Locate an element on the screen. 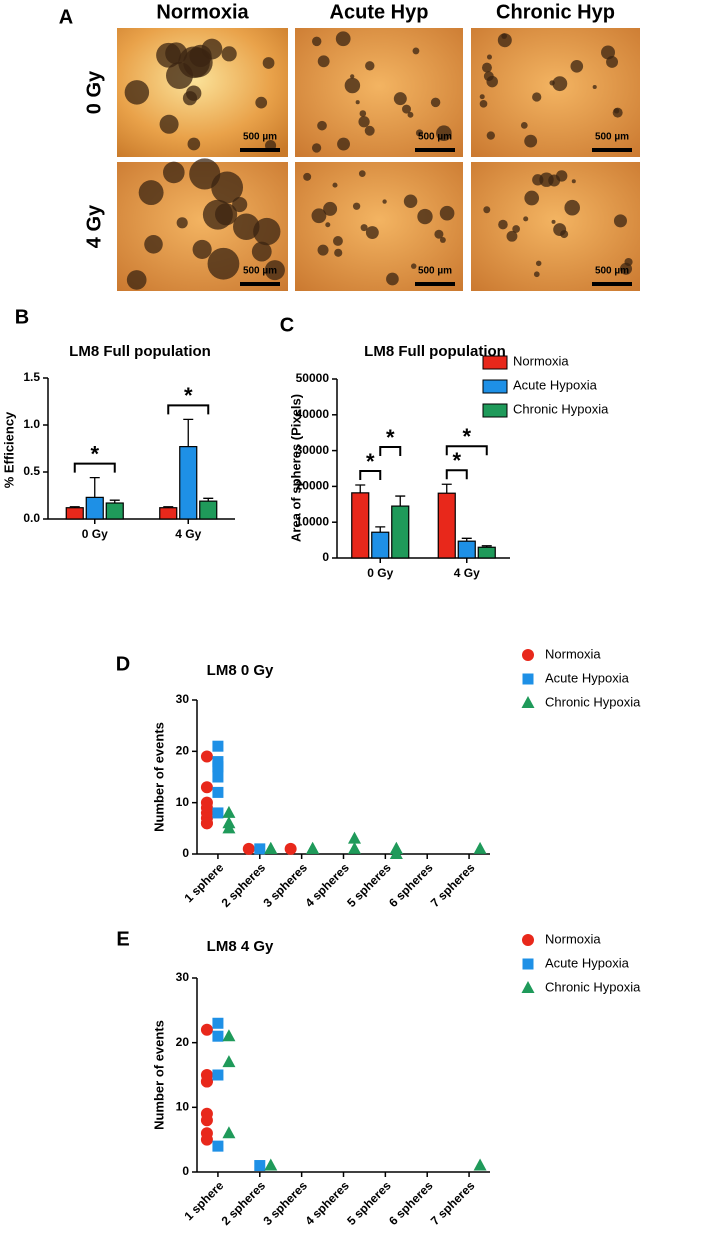  y-tick-label: 1.5 is located at coordinates (31, 377).